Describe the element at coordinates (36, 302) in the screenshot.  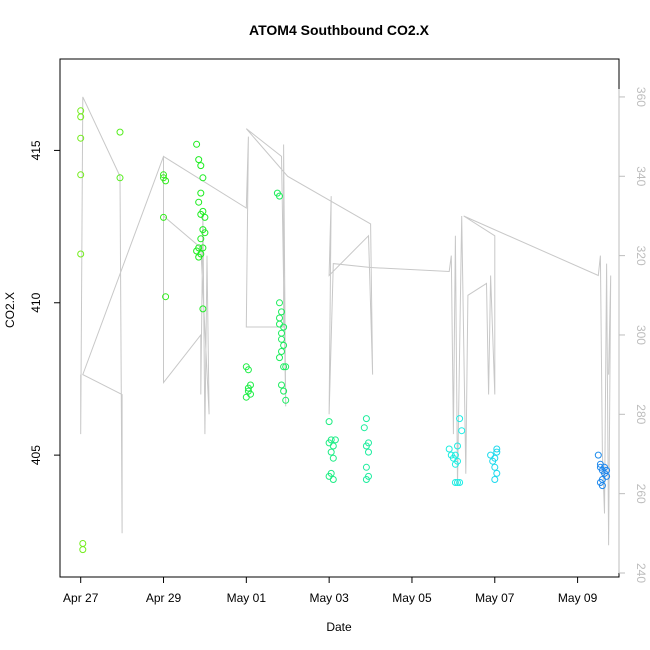
I see `y-tick-label-1: 410` at that location.